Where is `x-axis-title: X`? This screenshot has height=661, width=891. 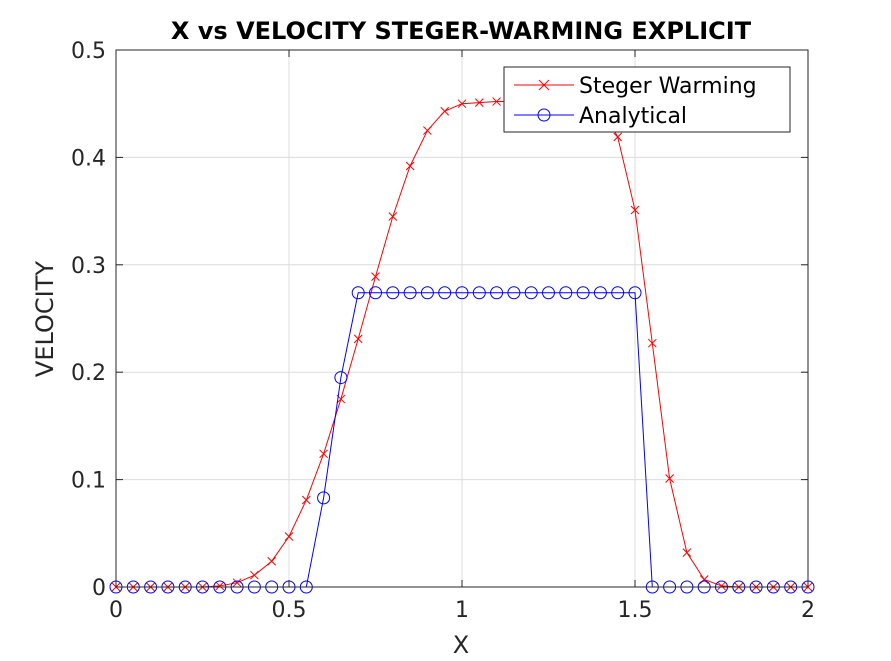 x-axis-title: X is located at coordinates (461, 645).